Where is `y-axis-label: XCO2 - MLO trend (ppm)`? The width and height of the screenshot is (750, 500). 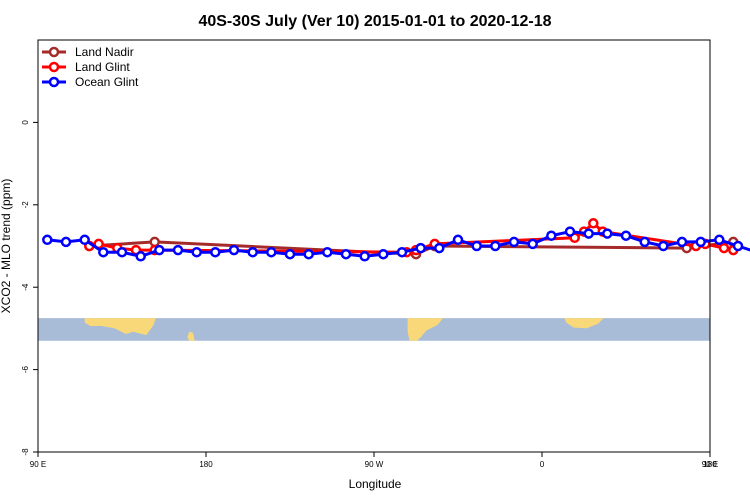 y-axis-label: XCO2 - MLO trend (ppm) is located at coordinates (6, 246).